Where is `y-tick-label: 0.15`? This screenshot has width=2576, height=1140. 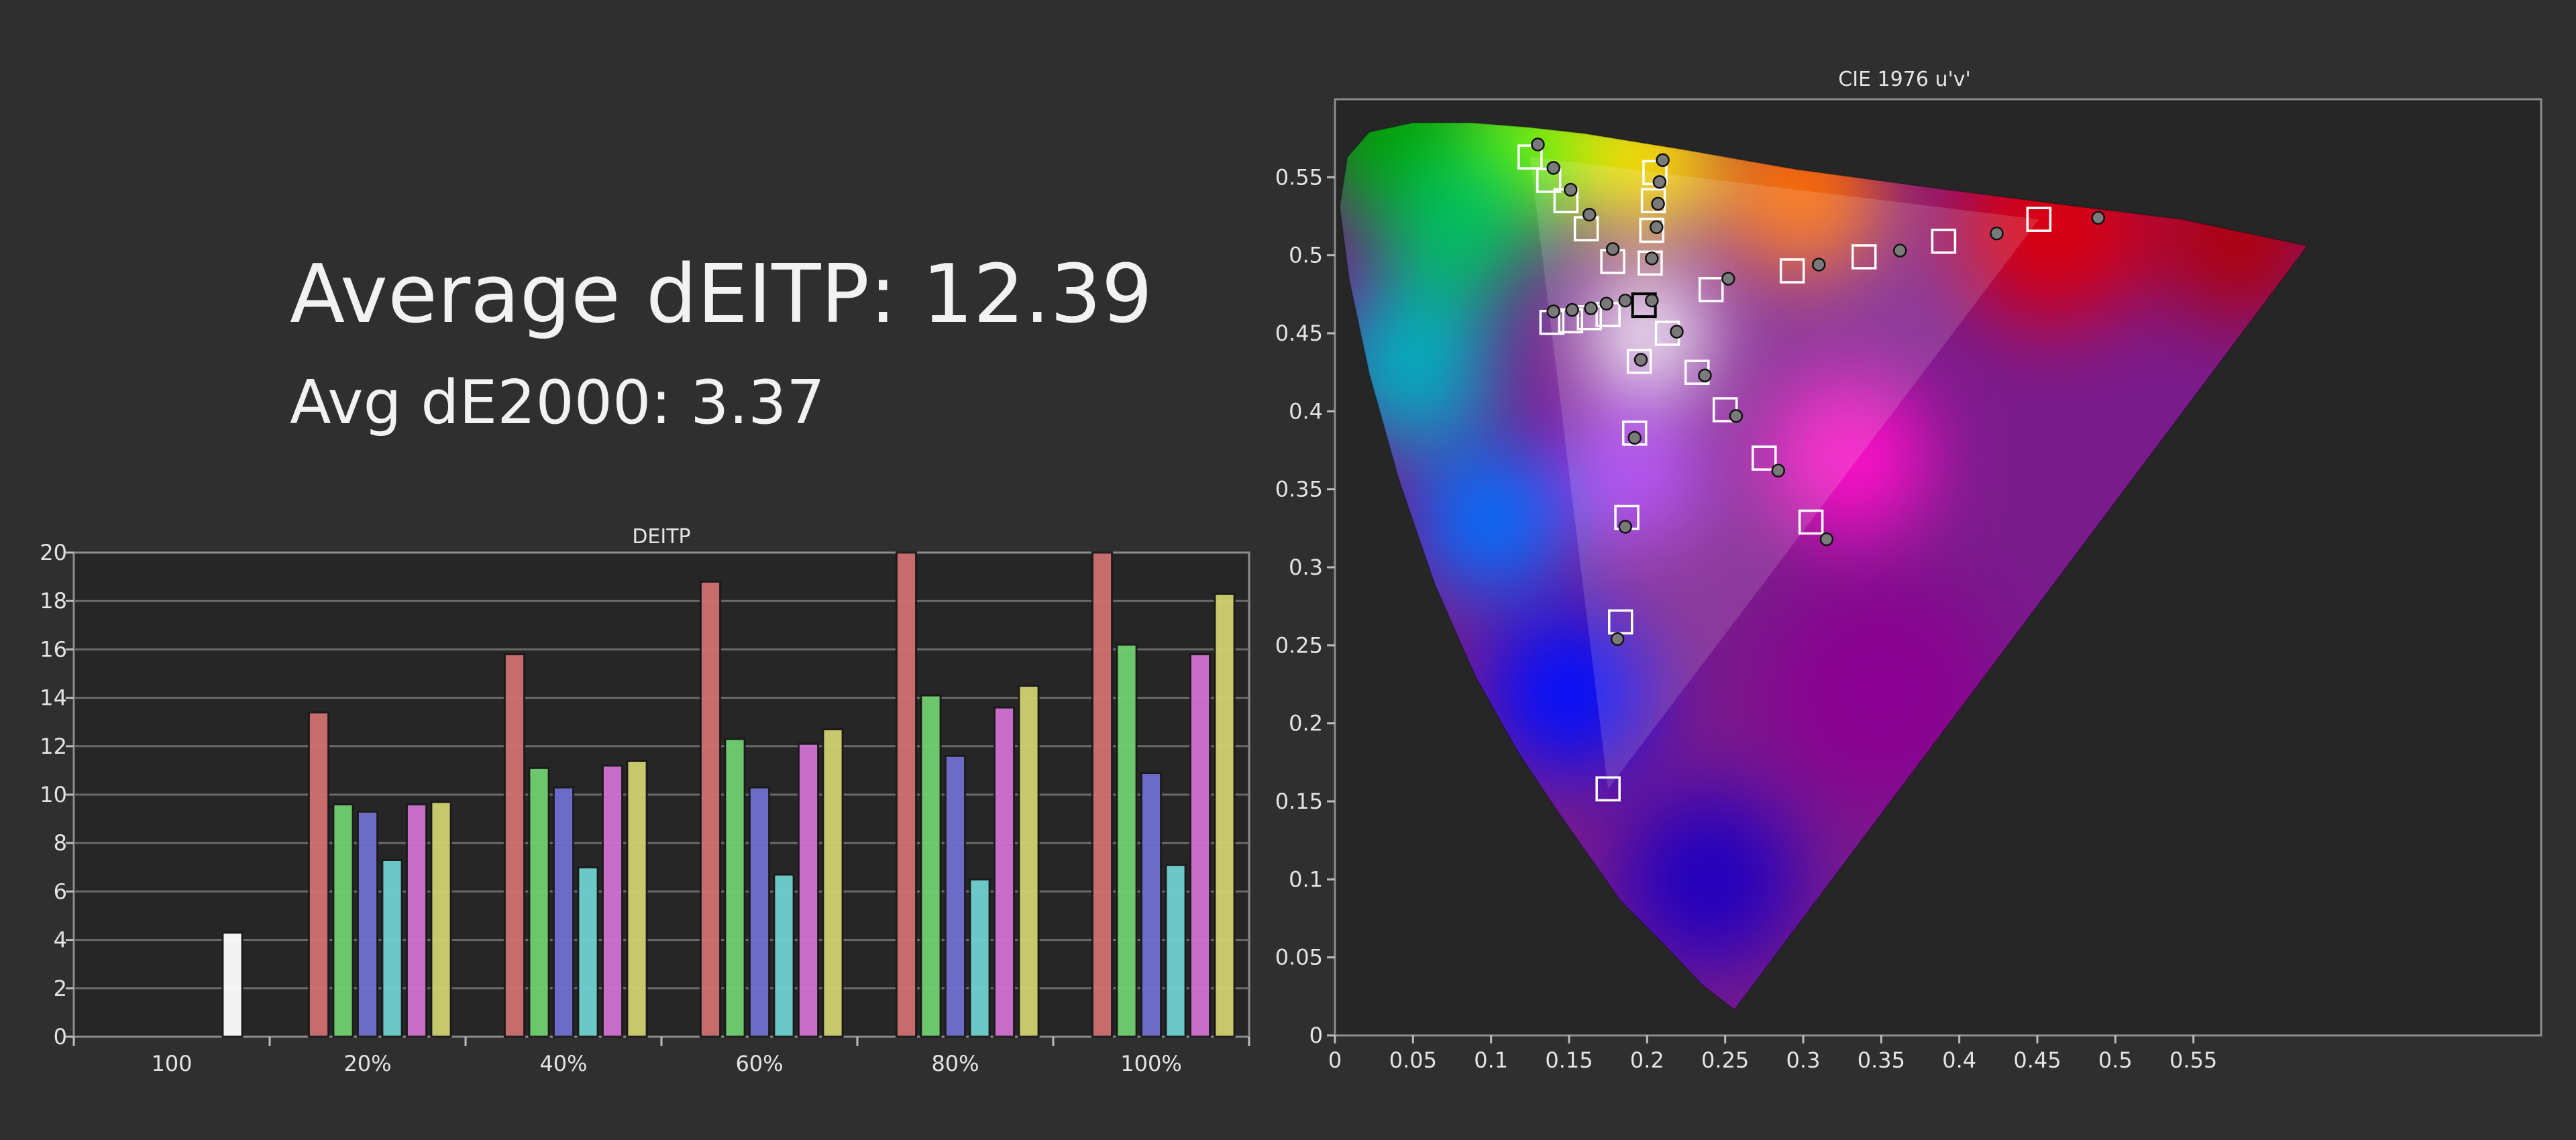 y-tick-label: 0.15 is located at coordinates (1299, 801).